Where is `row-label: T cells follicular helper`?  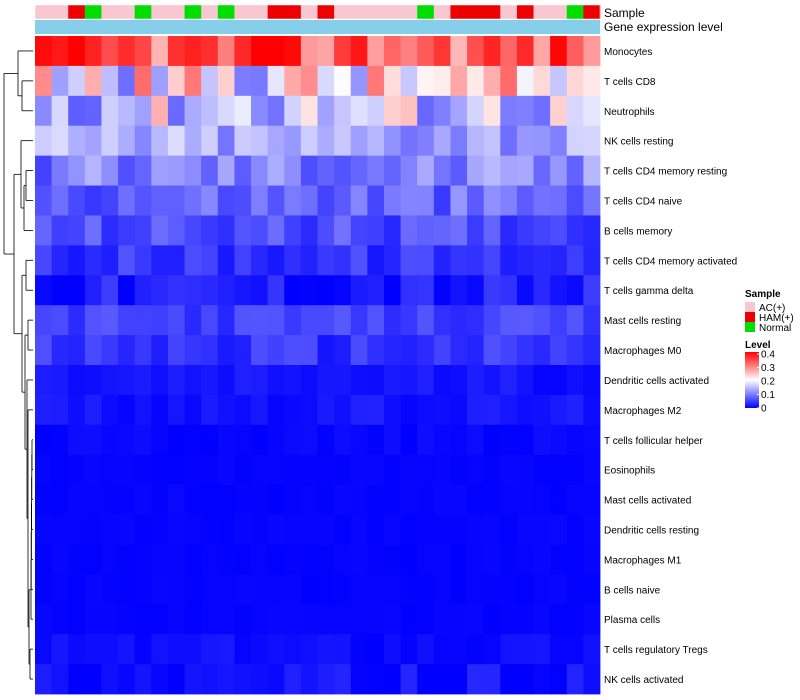 row-label: T cells follicular helper is located at coordinates (653, 441).